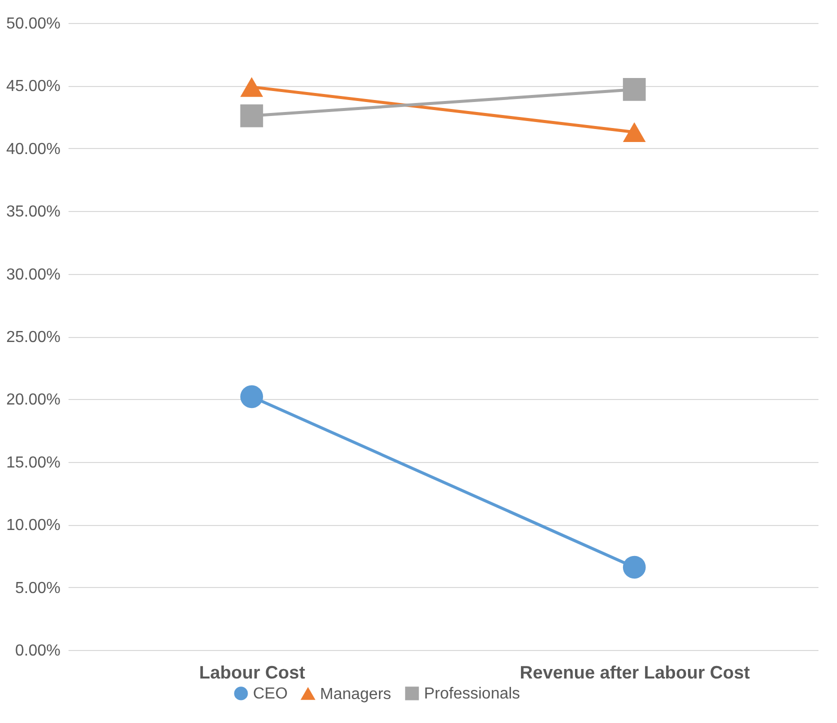  What do you see at coordinates (33, 87) in the screenshot?
I see `y-tick-label: 45.00%` at bounding box center [33, 87].